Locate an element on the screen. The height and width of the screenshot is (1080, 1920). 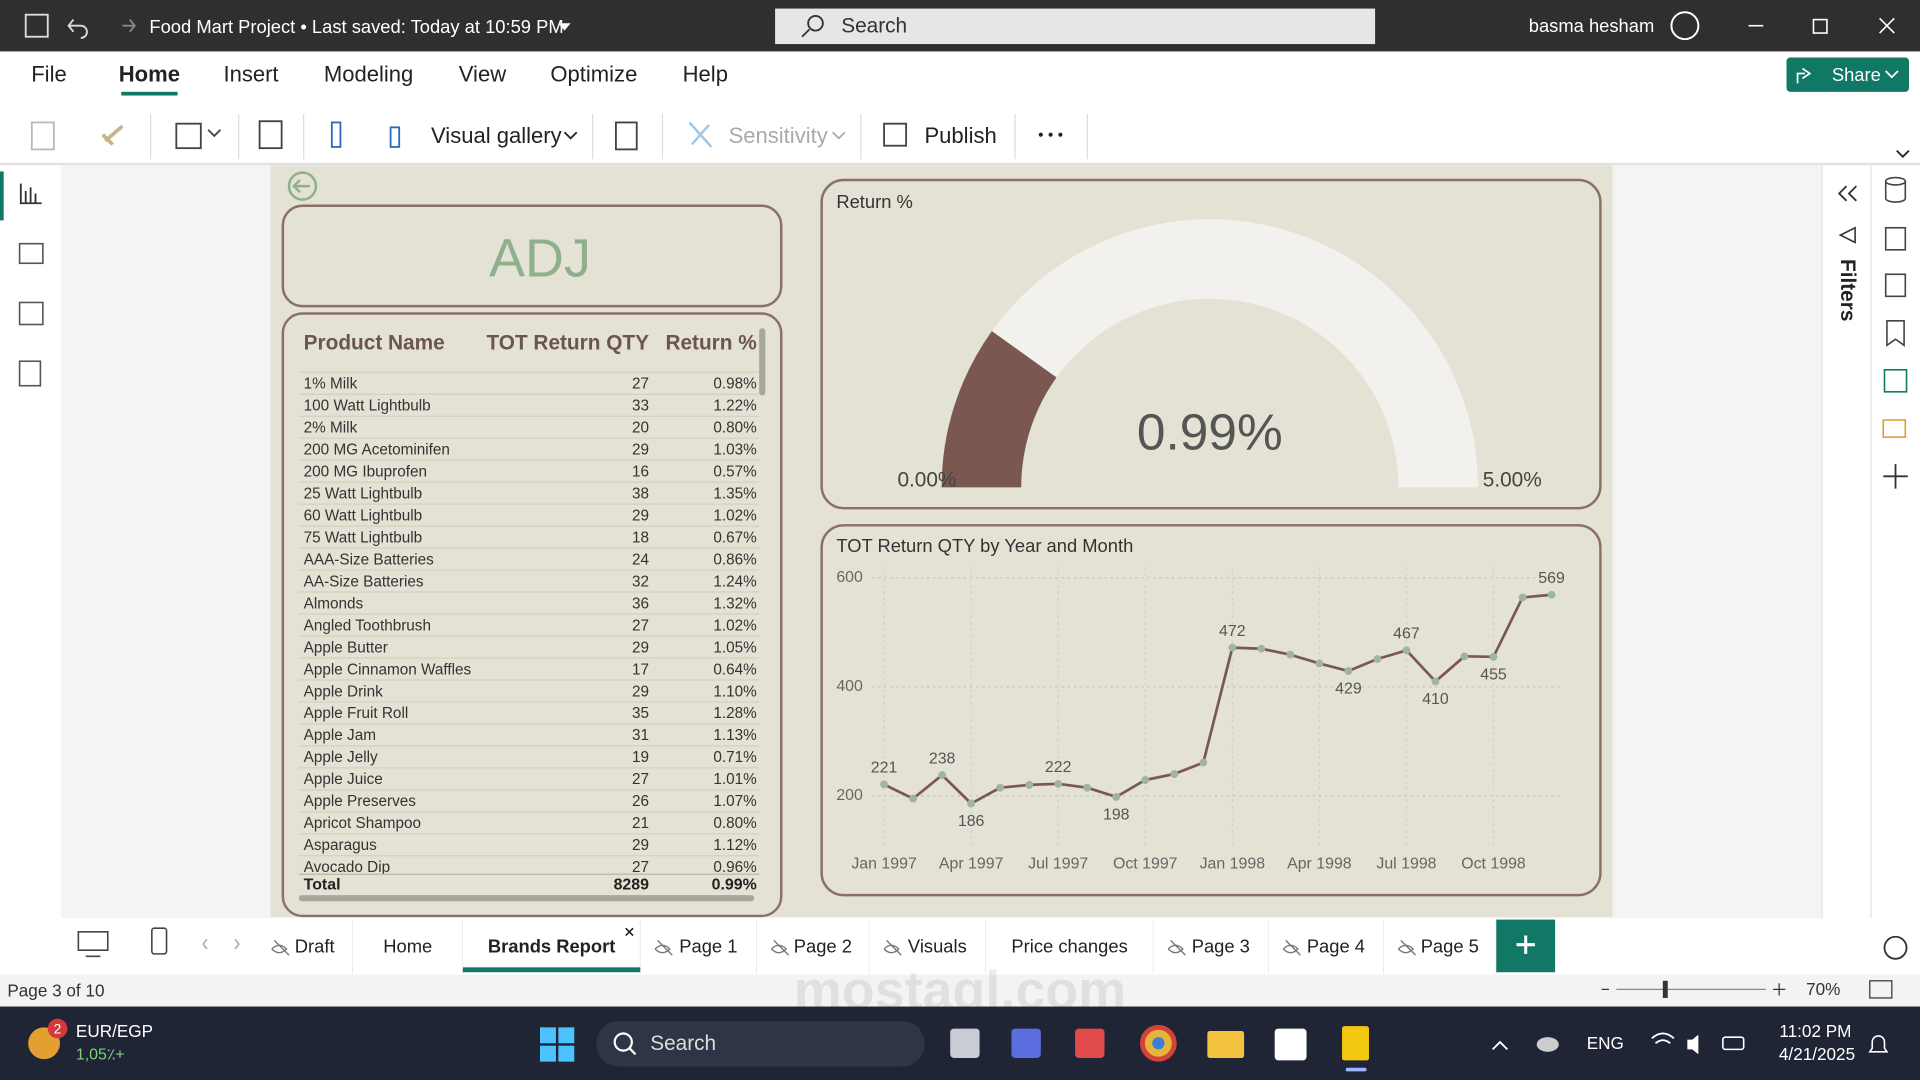
powerbi-icon is located at coordinates (1355, 1043).